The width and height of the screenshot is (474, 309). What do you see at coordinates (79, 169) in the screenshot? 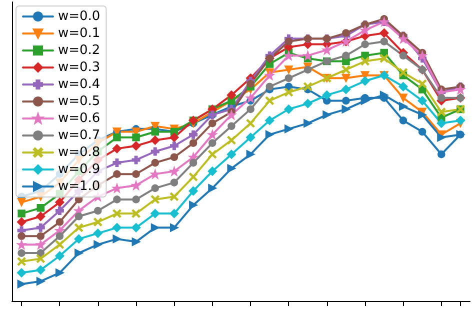
I see `legend-label: w=0.9` at bounding box center [79, 169].